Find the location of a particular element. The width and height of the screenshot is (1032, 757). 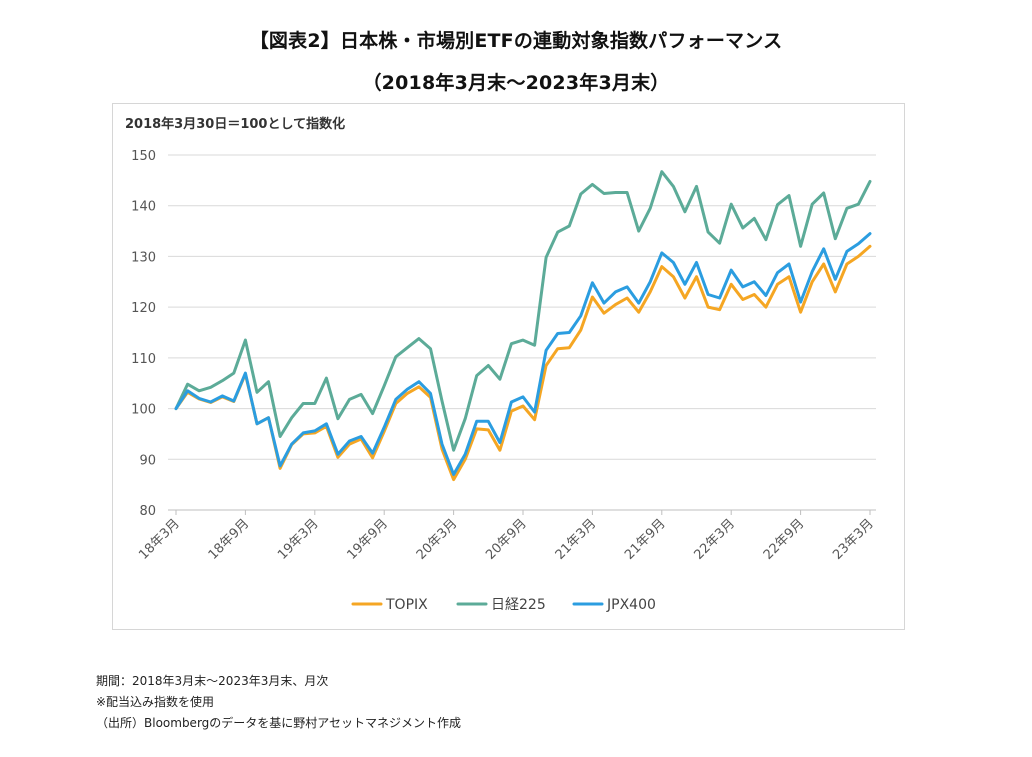

chart-note: 2018年3月30日＝100として指数化 is located at coordinates (235, 124).